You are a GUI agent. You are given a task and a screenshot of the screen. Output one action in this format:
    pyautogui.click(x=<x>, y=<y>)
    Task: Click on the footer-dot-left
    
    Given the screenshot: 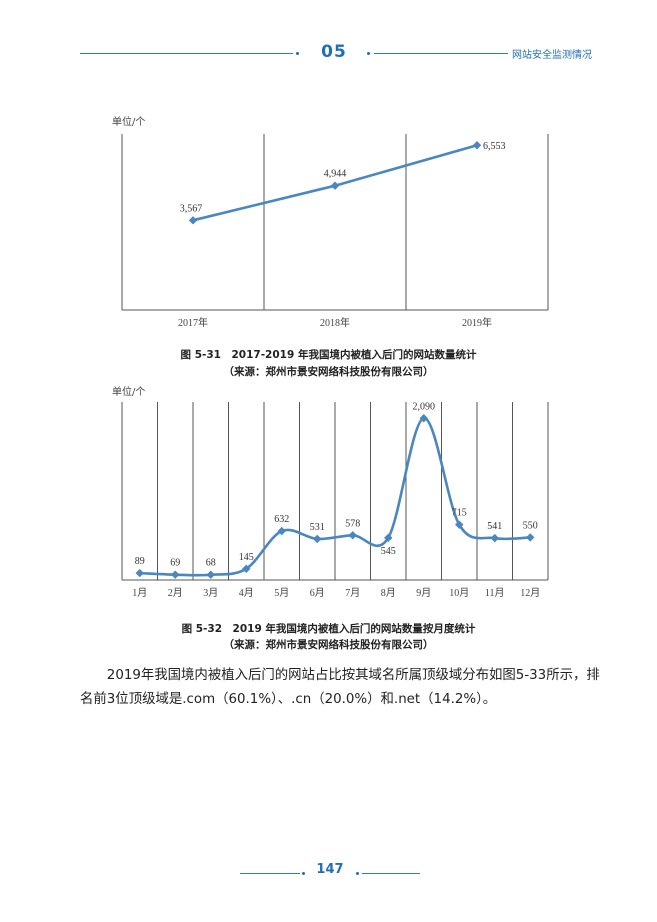 What is the action you would take?
    pyautogui.click(x=303, y=873)
    